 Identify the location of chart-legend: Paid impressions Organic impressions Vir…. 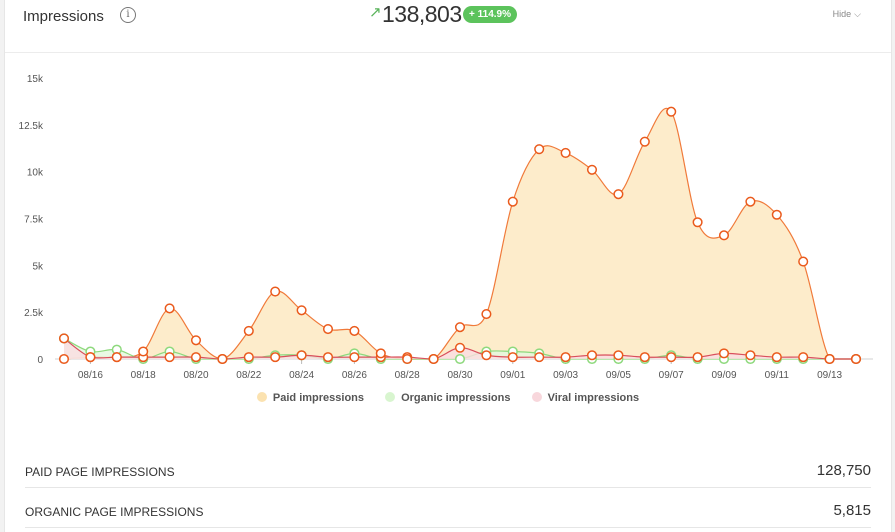
(448, 398).